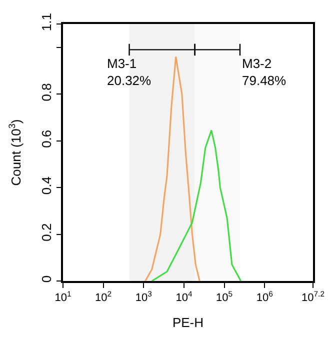 This screenshot has height=350, width=336. I want to click on x-tick-label: 10$^{5}$, so click(224, 296).